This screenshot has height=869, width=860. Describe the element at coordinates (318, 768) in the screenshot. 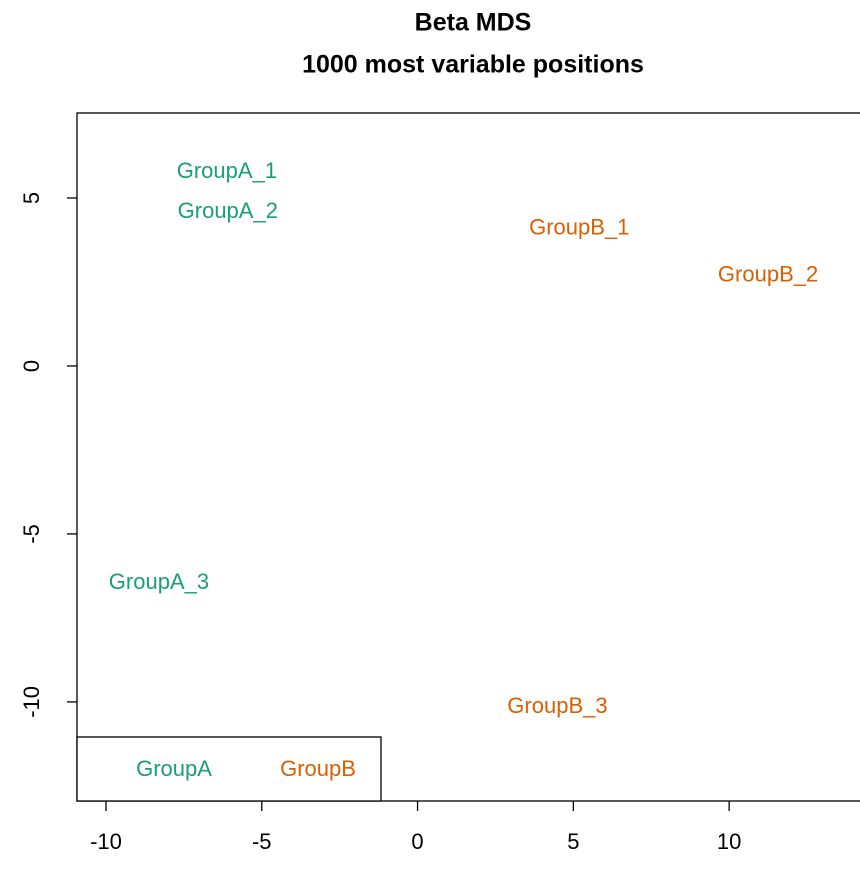

I see `legend-entry: GroupB` at that location.